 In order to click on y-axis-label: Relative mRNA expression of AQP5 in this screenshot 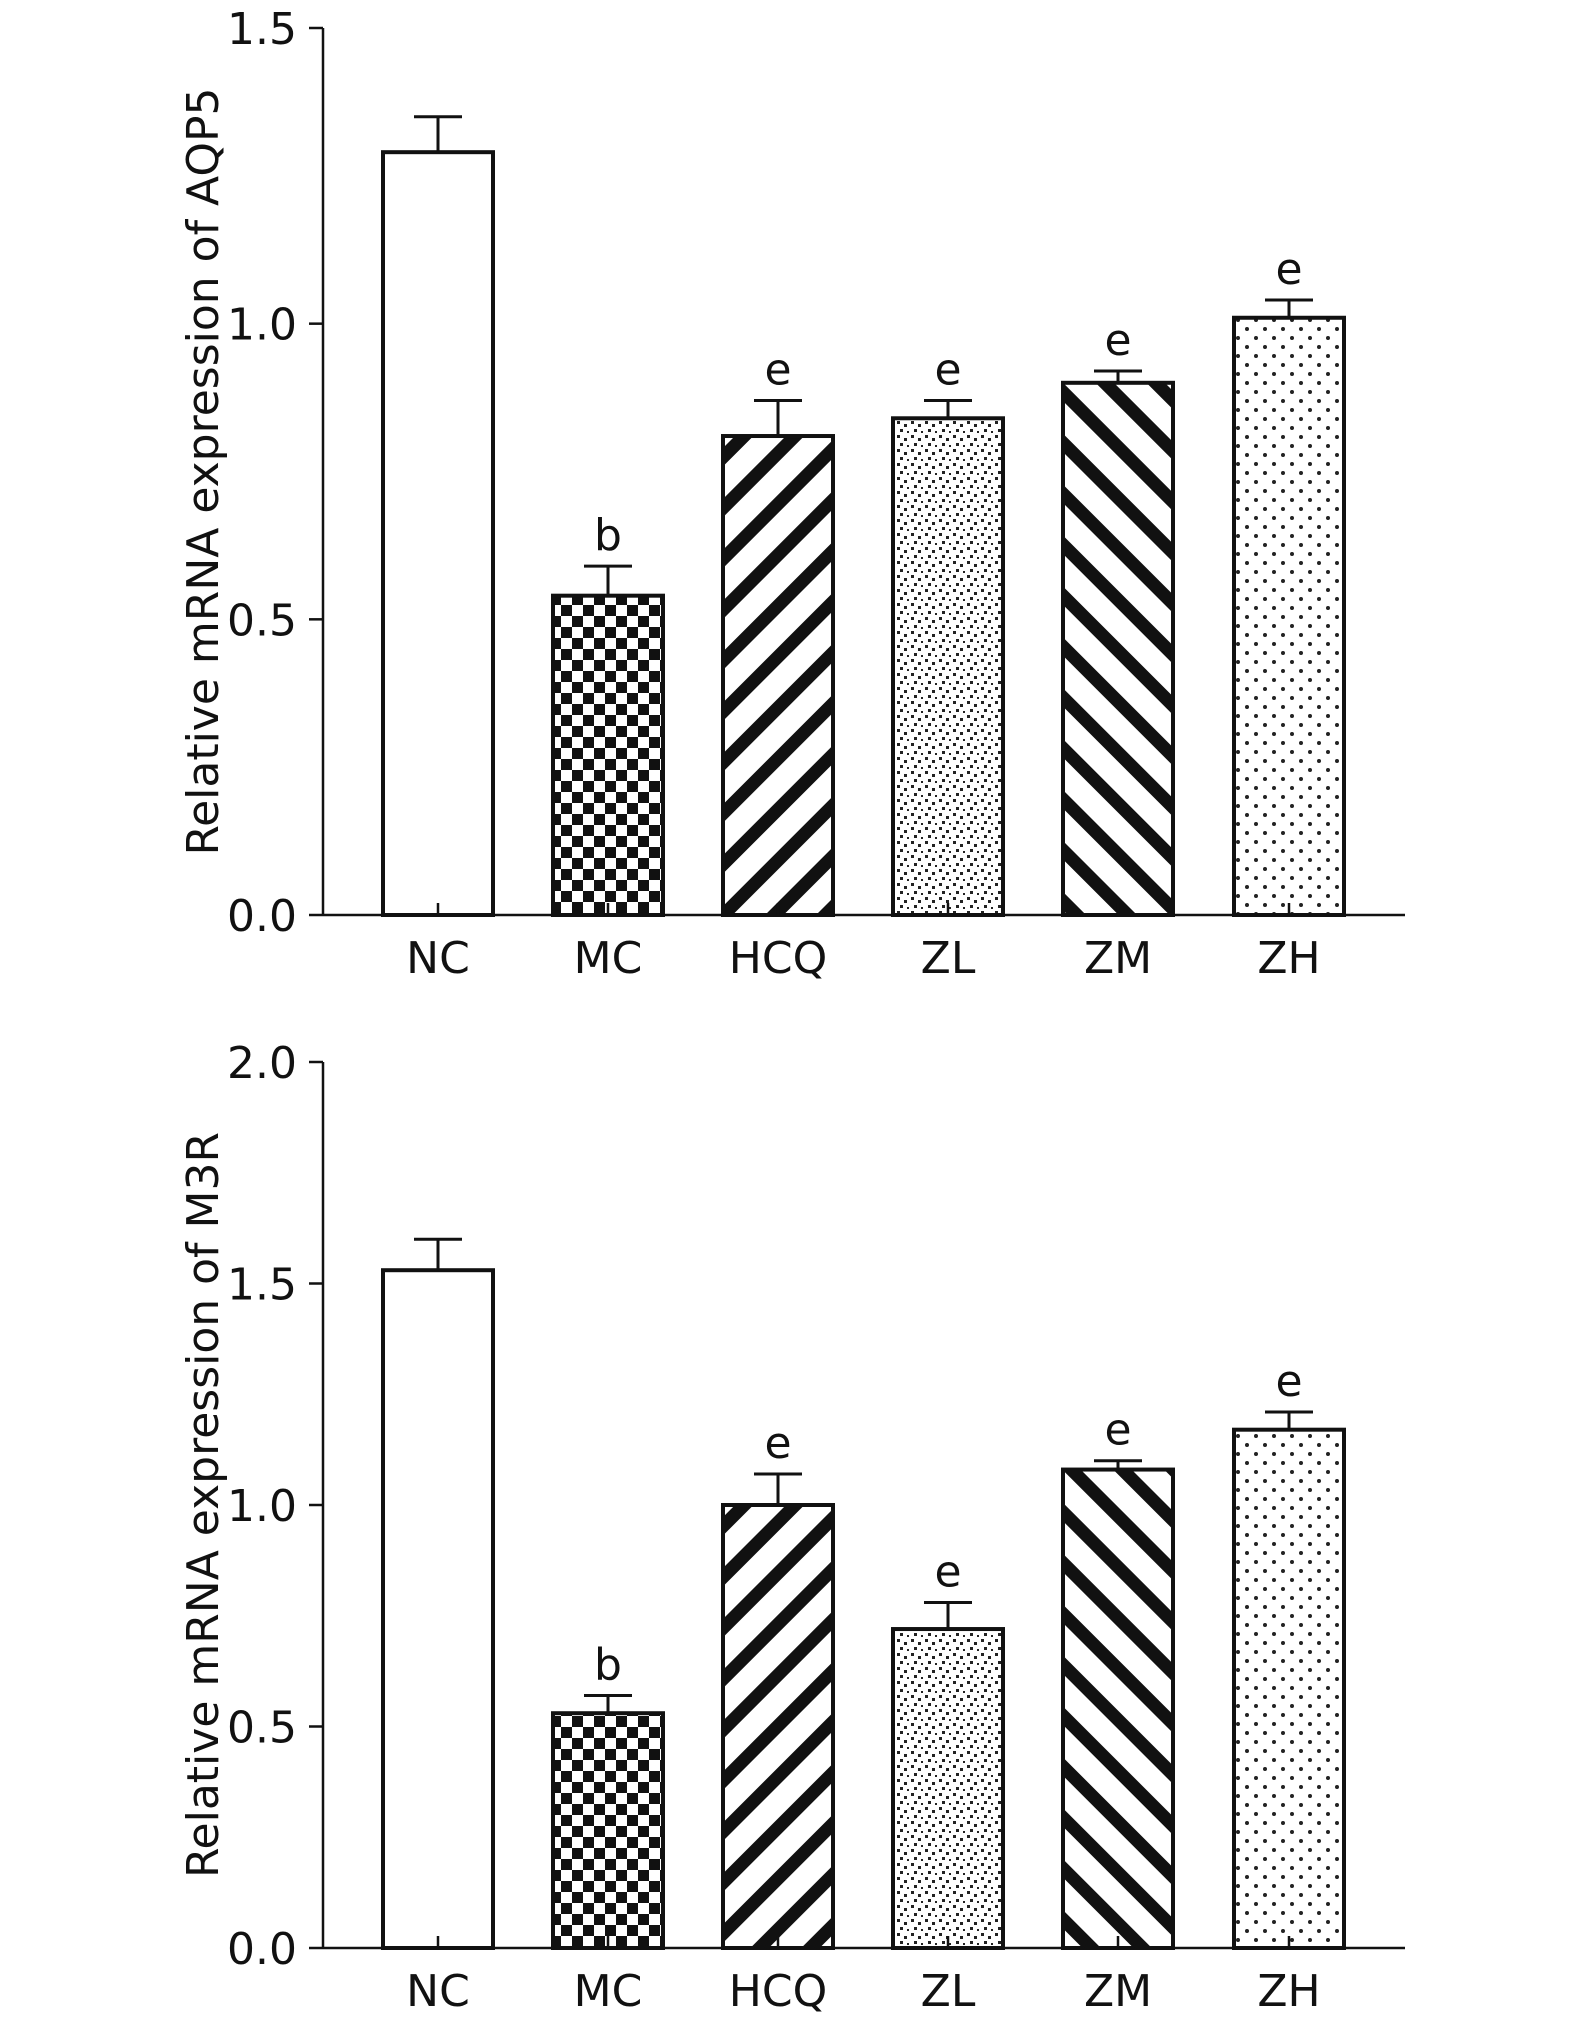, I will do `click(203, 471)`.